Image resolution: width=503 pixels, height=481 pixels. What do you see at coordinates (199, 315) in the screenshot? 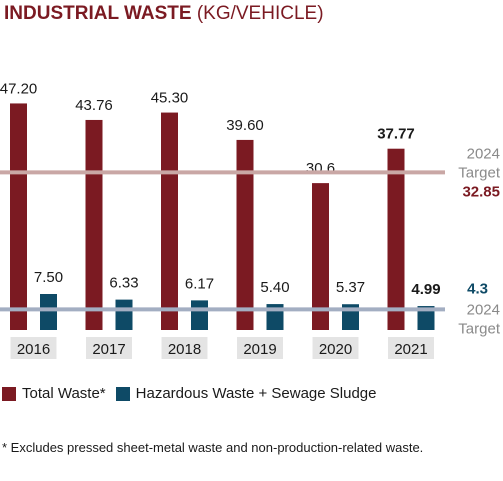
I see `bar-hazardous-2018` at bounding box center [199, 315].